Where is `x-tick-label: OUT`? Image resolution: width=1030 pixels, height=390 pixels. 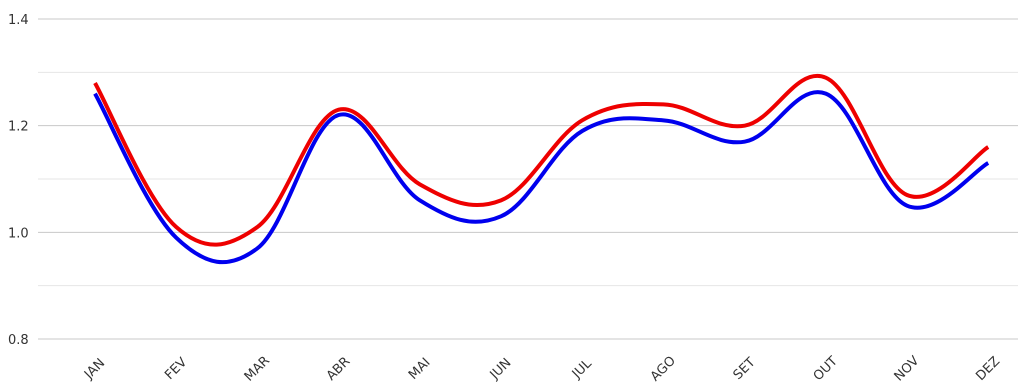 x-tick-label: OUT is located at coordinates (826, 369).